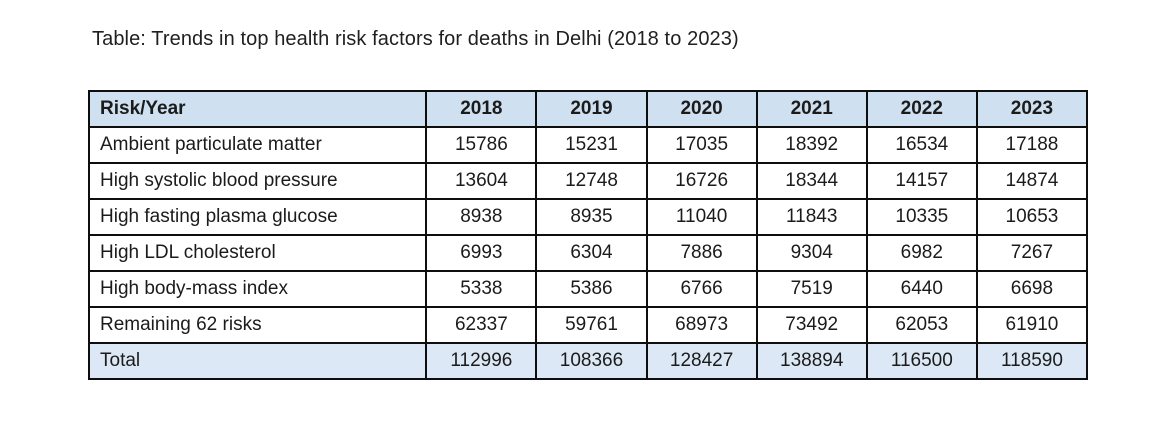 The width and height of the screenshot is (1170, 436). I want to click on cell-value: 14874, so click(1032, 181).